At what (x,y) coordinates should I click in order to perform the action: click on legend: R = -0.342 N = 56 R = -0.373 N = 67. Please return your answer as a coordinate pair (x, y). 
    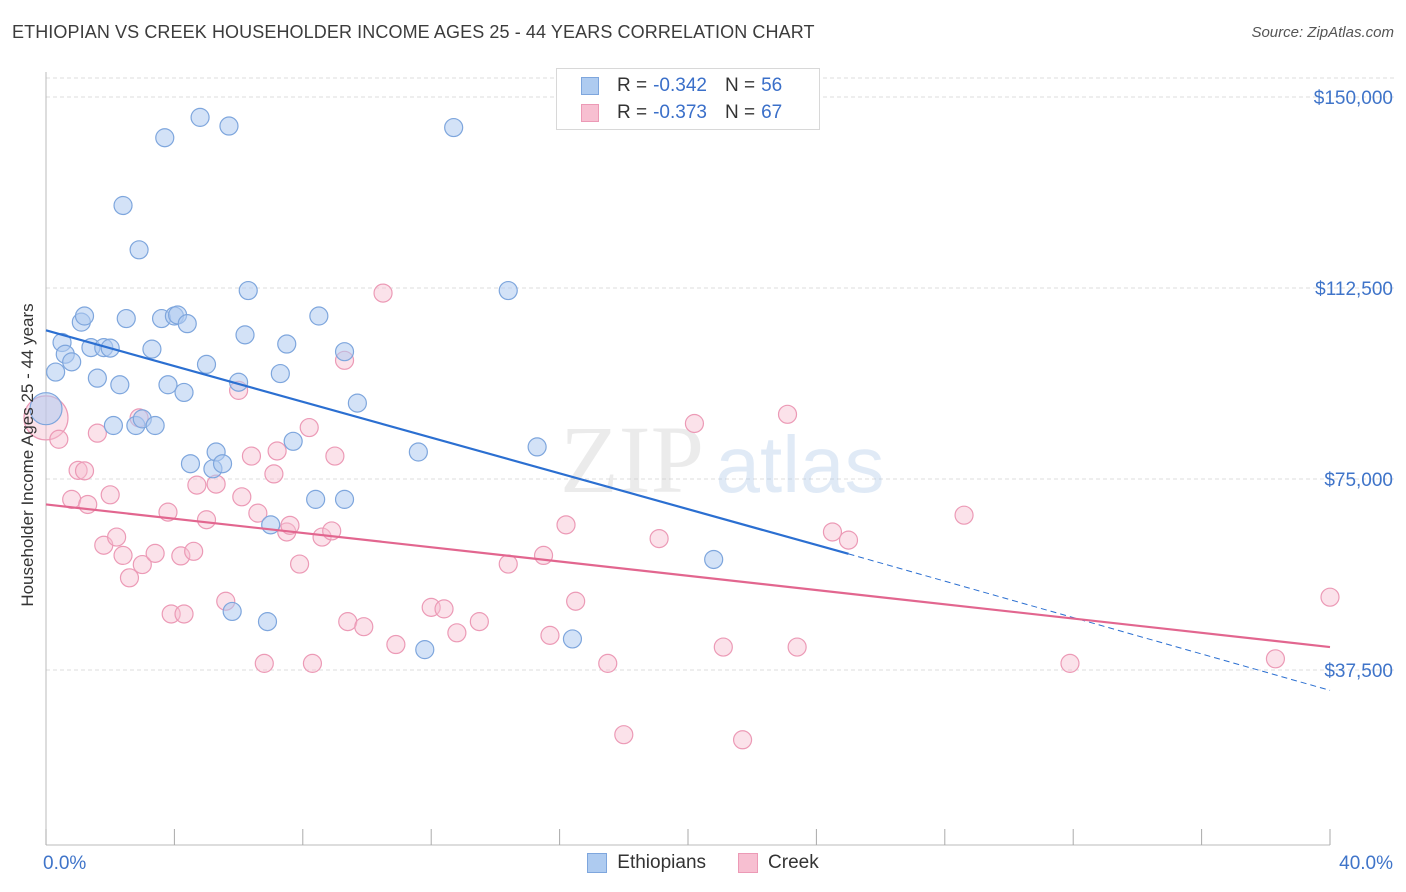
    Looking at the image, I should click on (688, 99).